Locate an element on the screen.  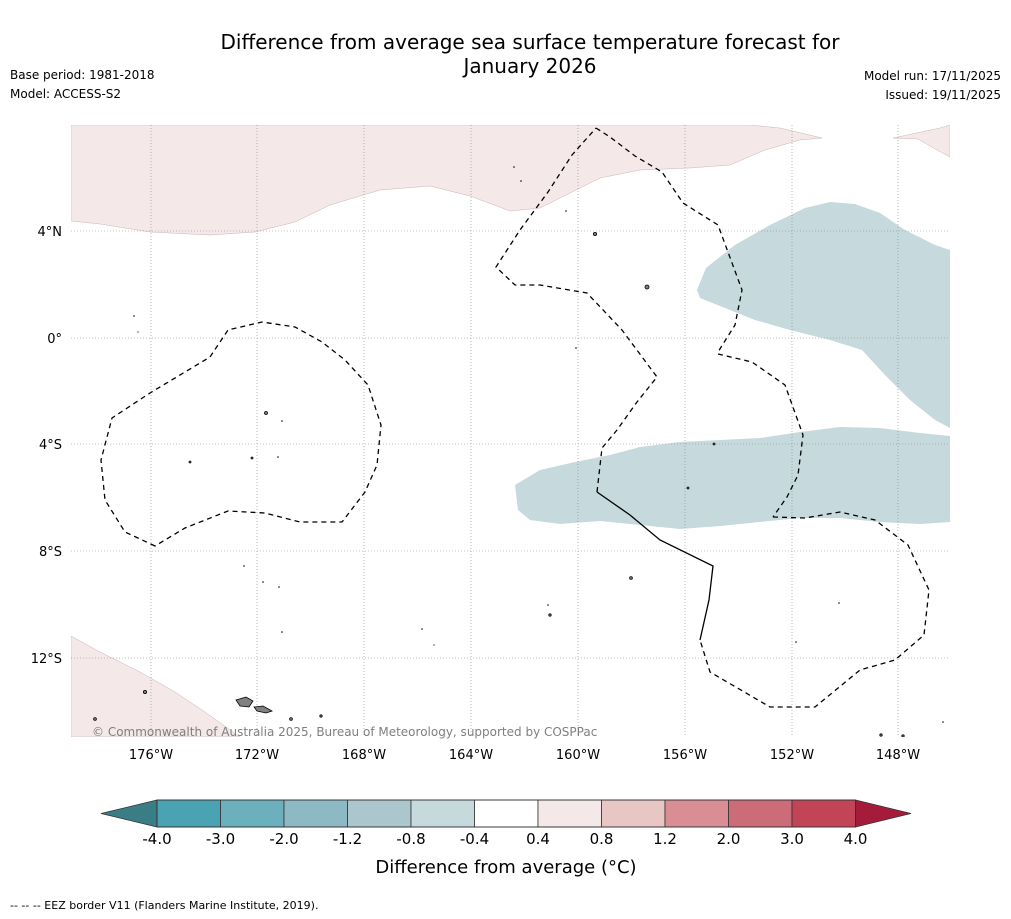
colorbar-tick-label: -2.0 is located at coordinates (283, 839).